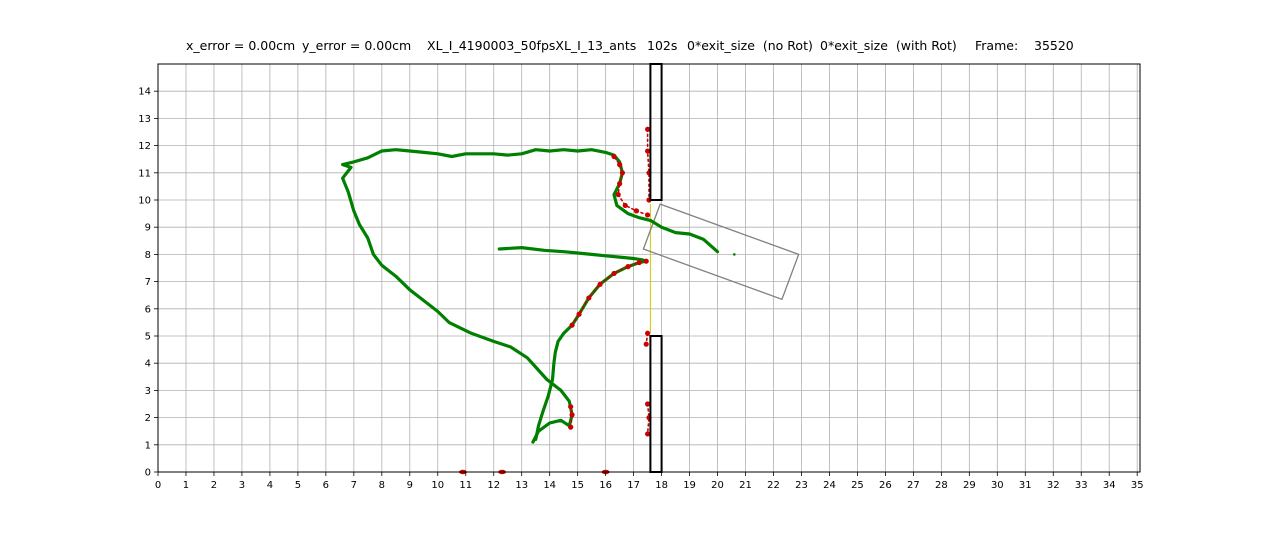 Image resolution: width=1268 pixels, height=540 pixels. Describe the element at coordinates (885, 485) in the screenshot. I see `x-tick-label: 26` at that location.